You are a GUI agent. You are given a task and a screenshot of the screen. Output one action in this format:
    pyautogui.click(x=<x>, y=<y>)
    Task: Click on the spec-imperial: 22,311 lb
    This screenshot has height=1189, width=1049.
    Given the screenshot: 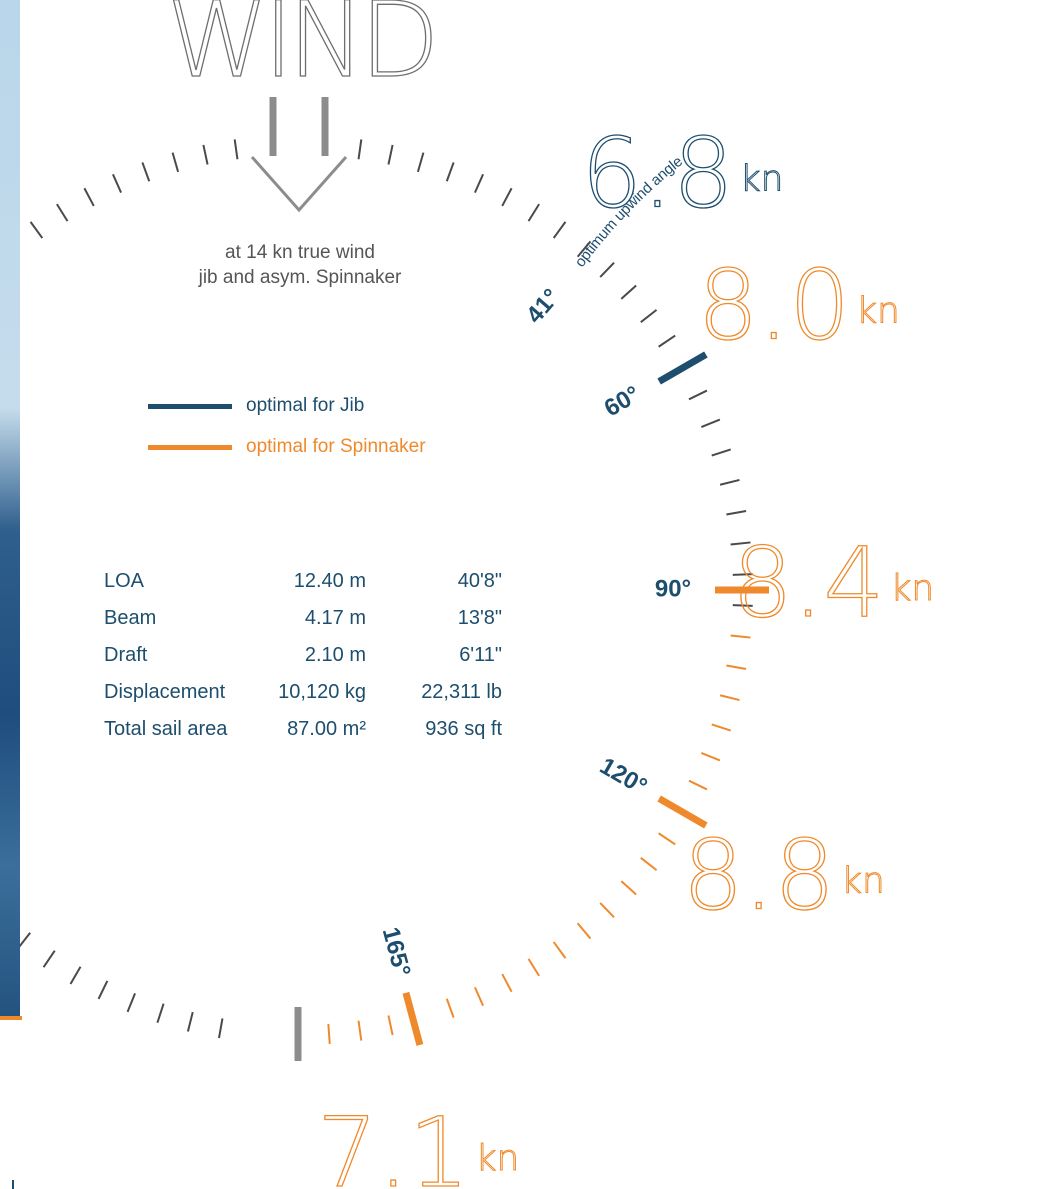 What is the action you would take?
    pyautogui.click(x=461, y=692)
    